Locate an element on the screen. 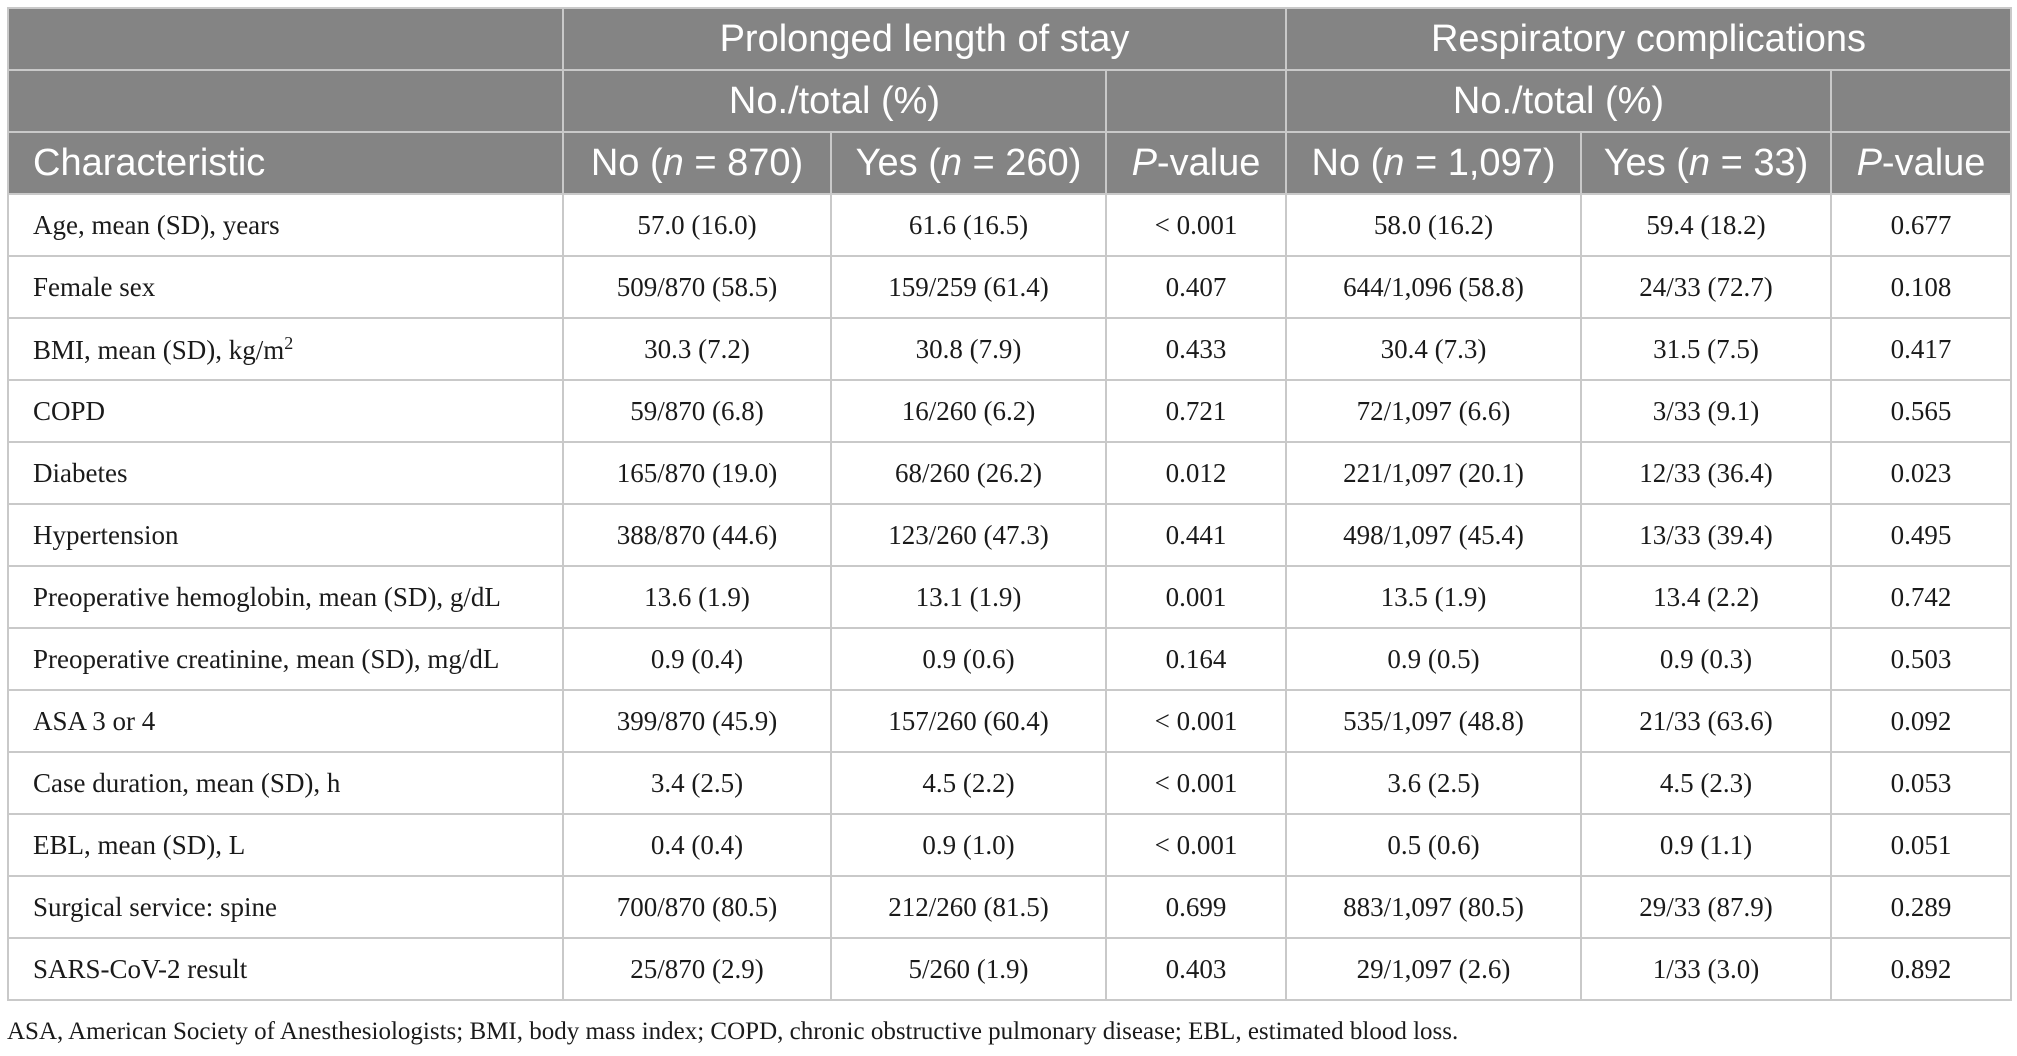 The image size is (2017, 1056). table-cell: 21/33 (63.6) is located at coordinates (1706, 721).